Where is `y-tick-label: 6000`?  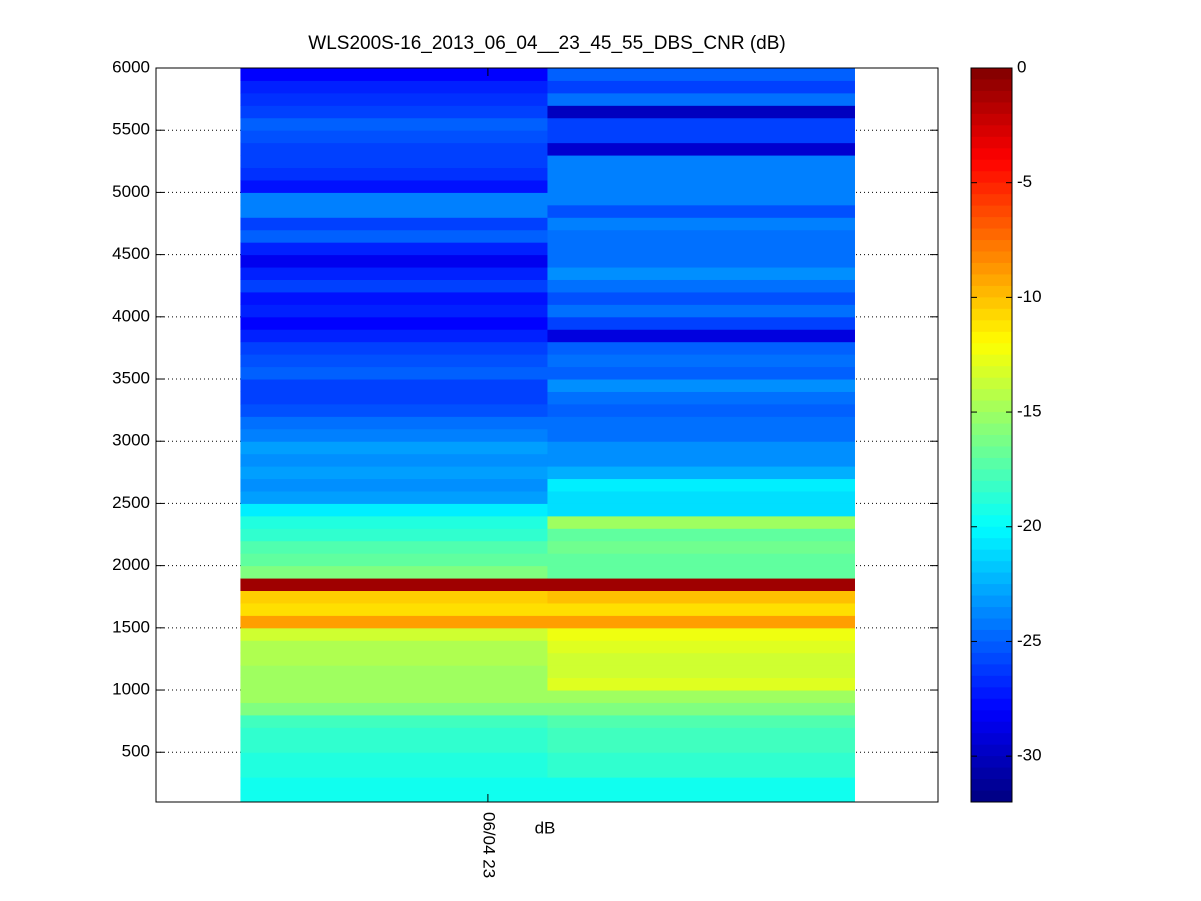
y-tick-label: 6000 is located at coordinates (131, 66).